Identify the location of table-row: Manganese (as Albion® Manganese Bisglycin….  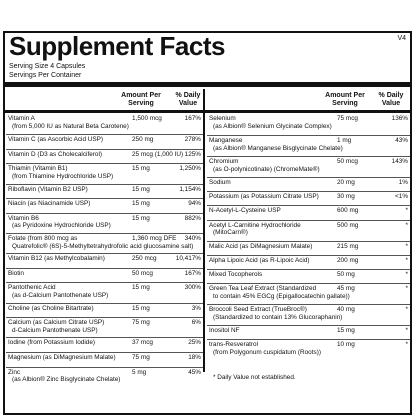
(308, 145).